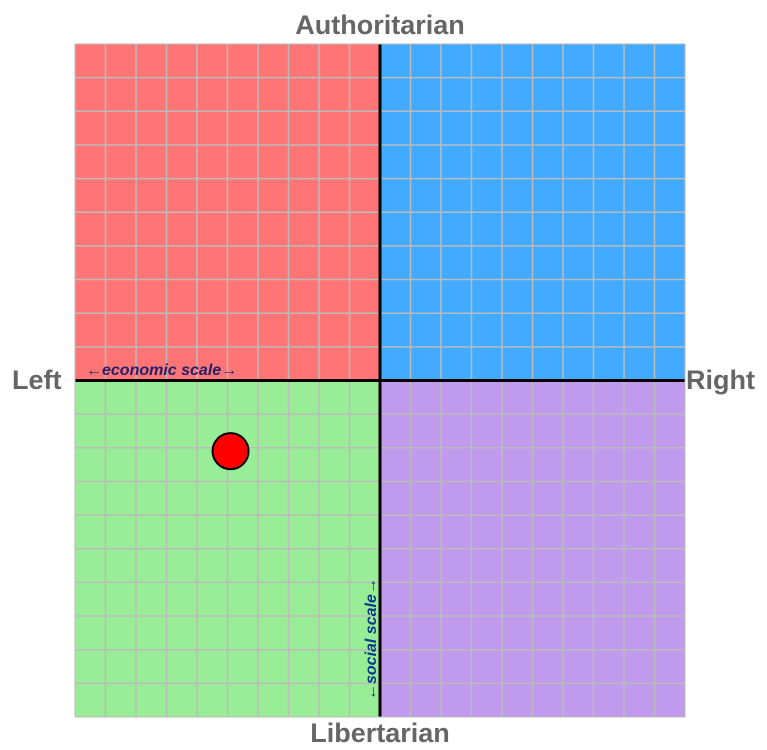 Image resolution: width=767 pixels, height=750 pixels. What do you see at coordinates (380, 25) in the screenshot?
I see `top-axis-label: Authoritarian` at bounding box center [380, 25].